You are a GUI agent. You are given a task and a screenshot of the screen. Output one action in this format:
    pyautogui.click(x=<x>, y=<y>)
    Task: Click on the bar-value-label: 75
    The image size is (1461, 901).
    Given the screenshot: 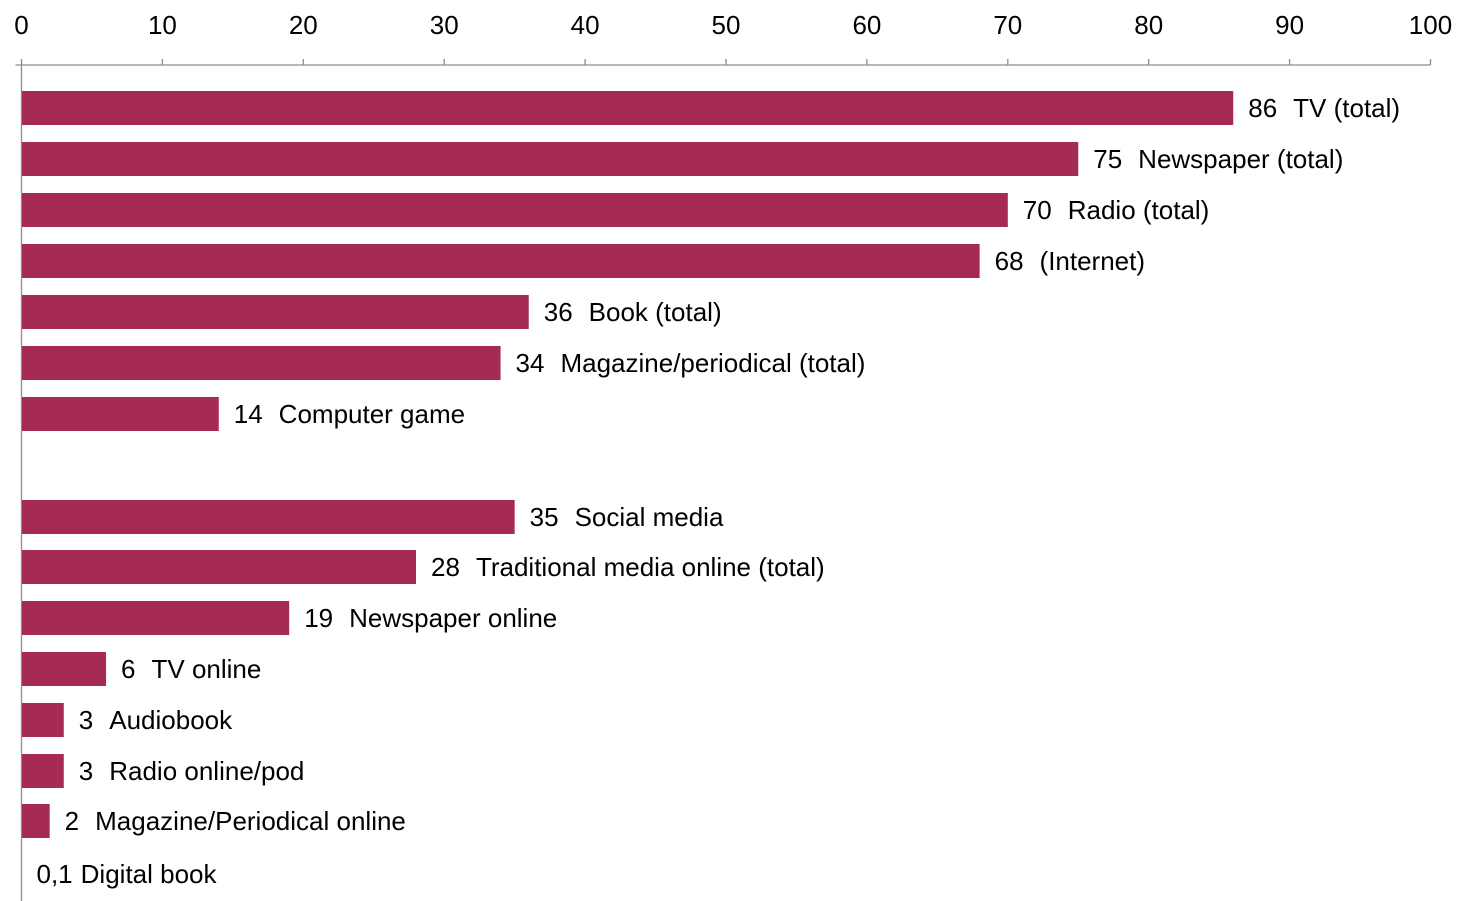 What is the action you would take?
    pyautogui.click(x=1107, y=159)
    